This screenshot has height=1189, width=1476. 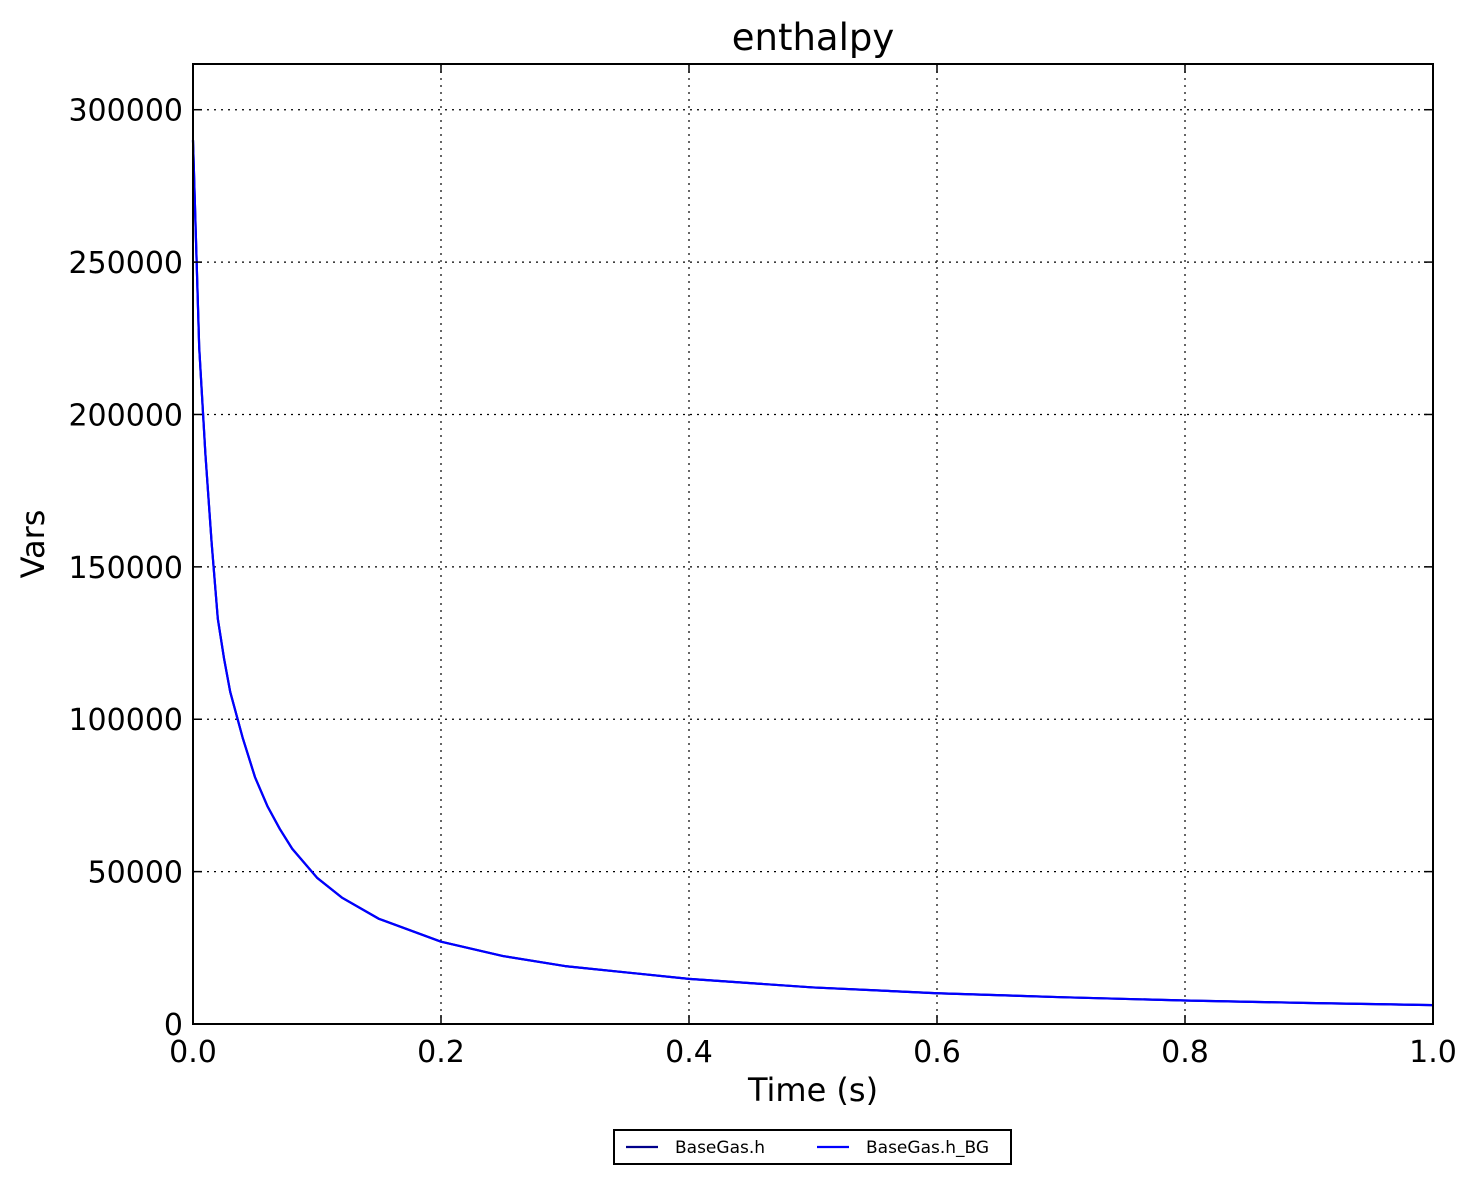 I want to click on x-tick-label: 0.0, so click(x=193, y=1052).